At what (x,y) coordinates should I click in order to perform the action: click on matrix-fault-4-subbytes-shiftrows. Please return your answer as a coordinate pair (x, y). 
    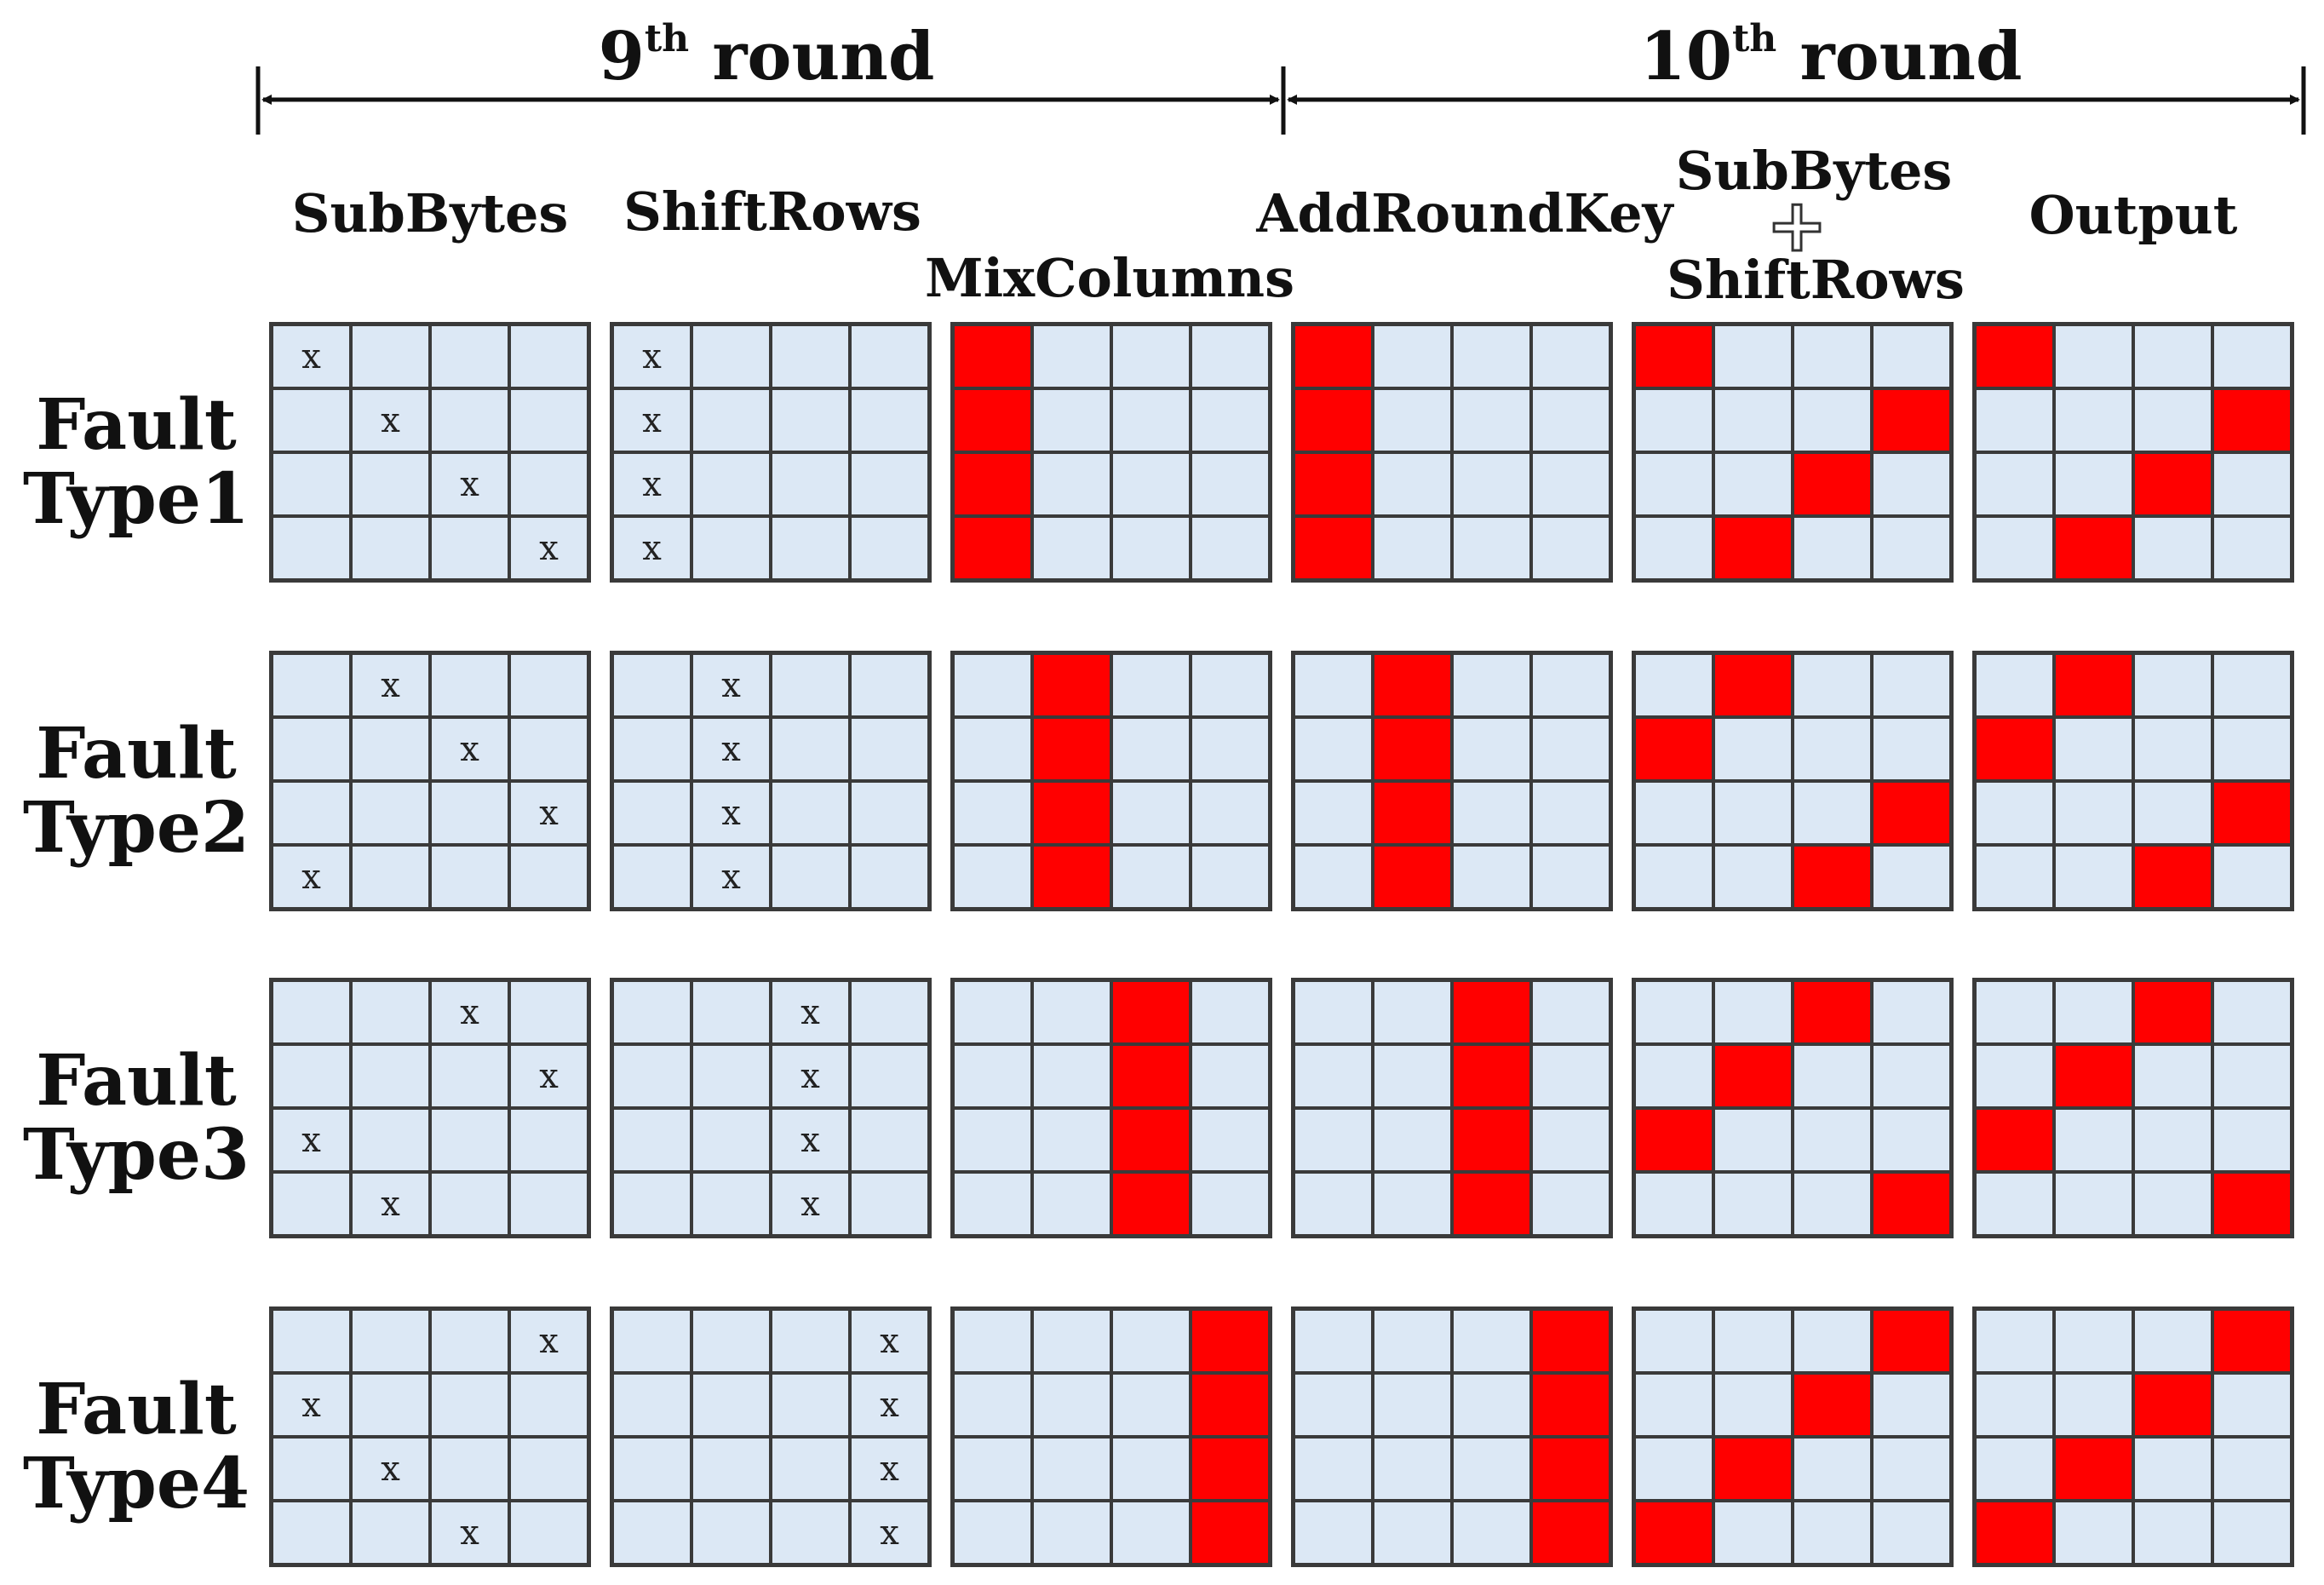
    Looking at the image, I should click on (1793, 1437).